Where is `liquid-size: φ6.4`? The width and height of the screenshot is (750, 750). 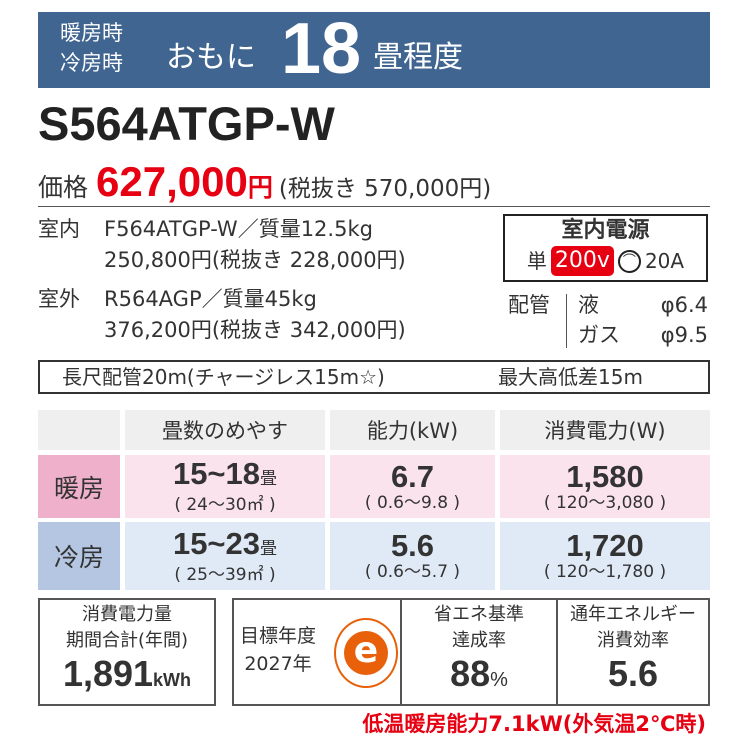
liquid-size: φ6.4 is located at coordinates (684, 305).